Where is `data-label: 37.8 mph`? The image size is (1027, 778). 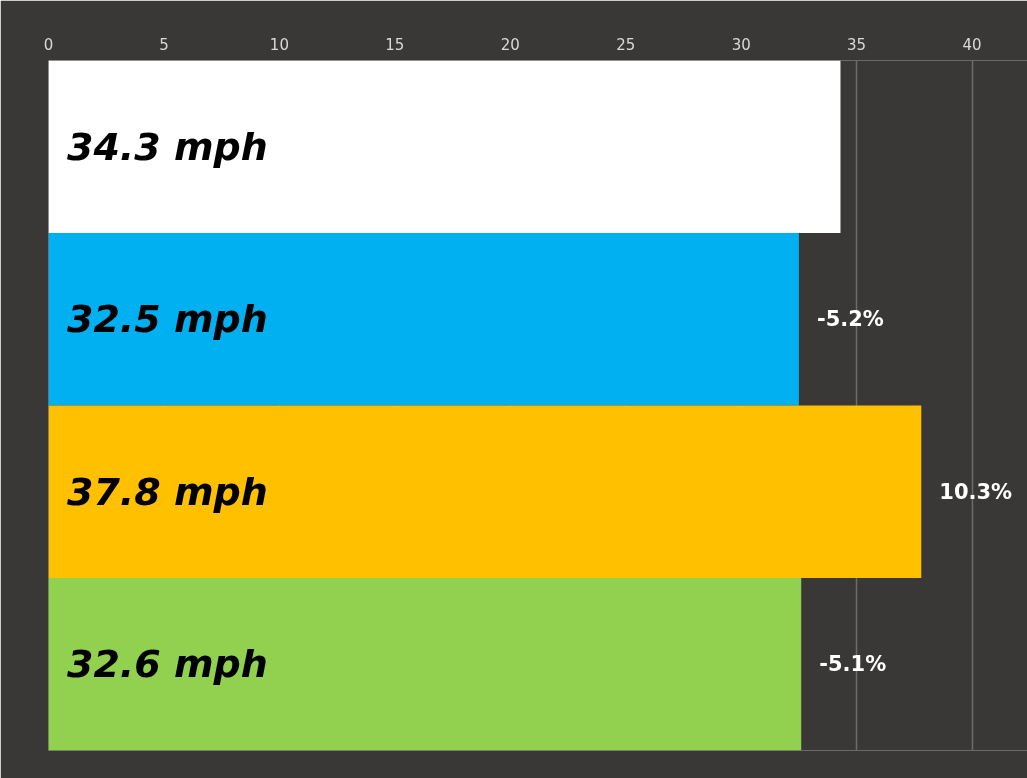
data-label: 37.8 mph is located at coordinates (167, 491).